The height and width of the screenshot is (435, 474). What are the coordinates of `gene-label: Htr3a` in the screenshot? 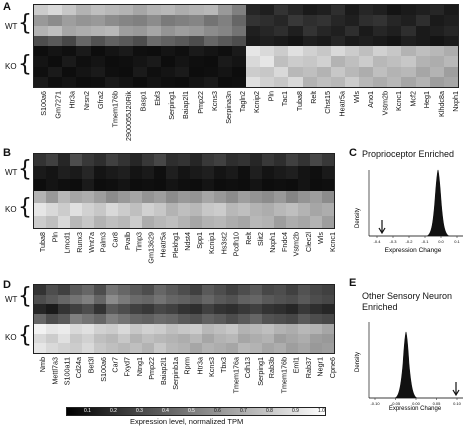 It's located at (72, 100).